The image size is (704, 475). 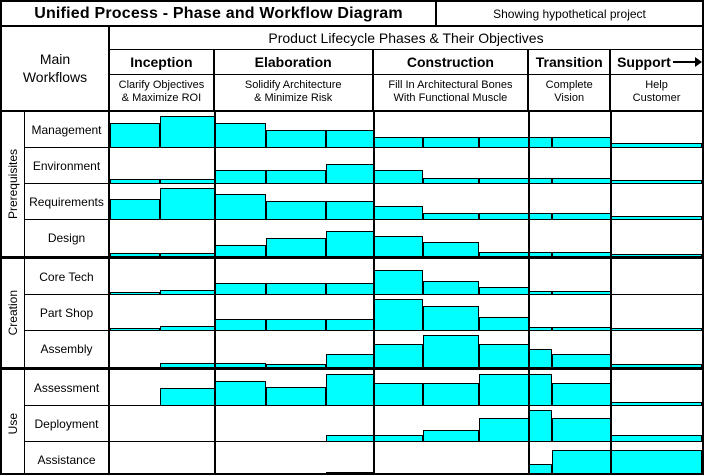 What do you see at coordinates (55, 76) in the screenshot?
I see `main-workflows-line2: Workflows` at bounding box center [55, 76].